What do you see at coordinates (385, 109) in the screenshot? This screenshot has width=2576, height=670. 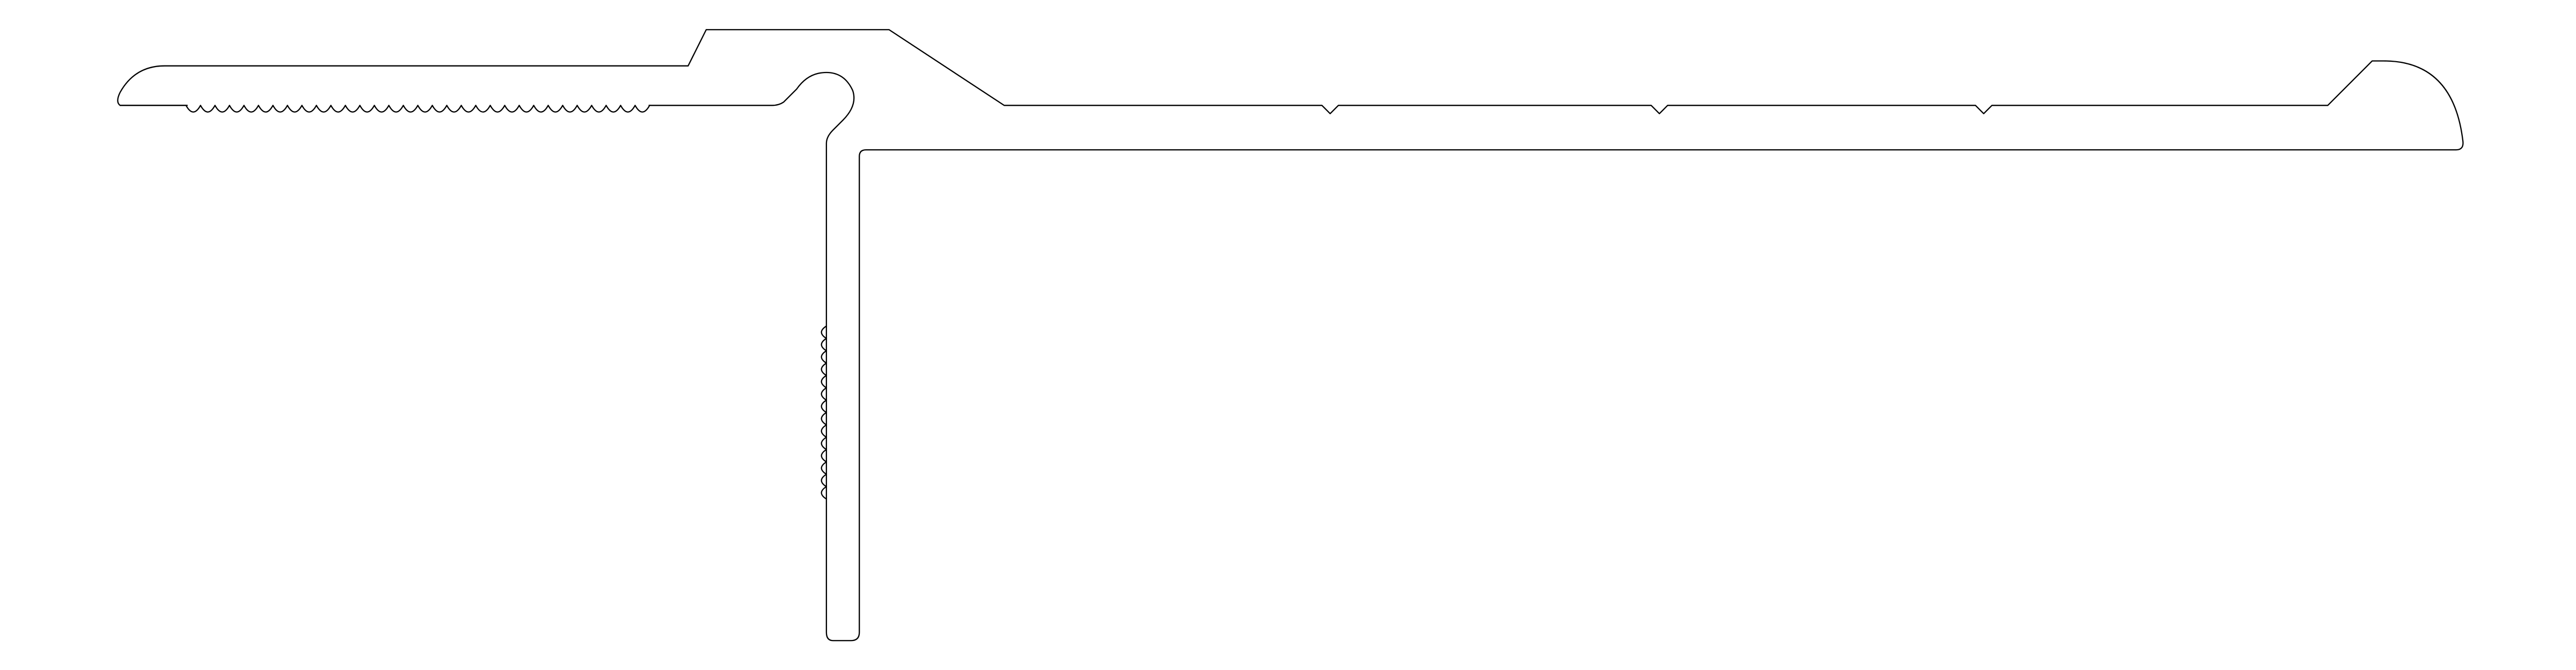 I see `left-leg-serration` at bounding box center [385, 109].